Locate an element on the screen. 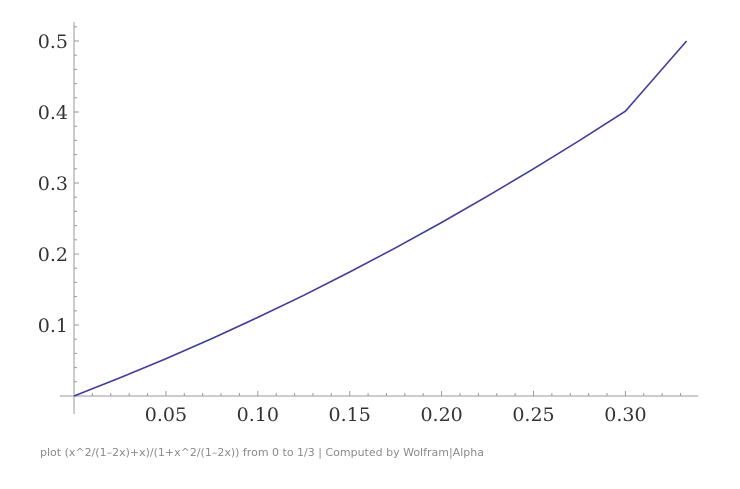 The height and width of the screenshot is (489, 740). y-tick-label: 0.2 is located at coordinates (53, 255).